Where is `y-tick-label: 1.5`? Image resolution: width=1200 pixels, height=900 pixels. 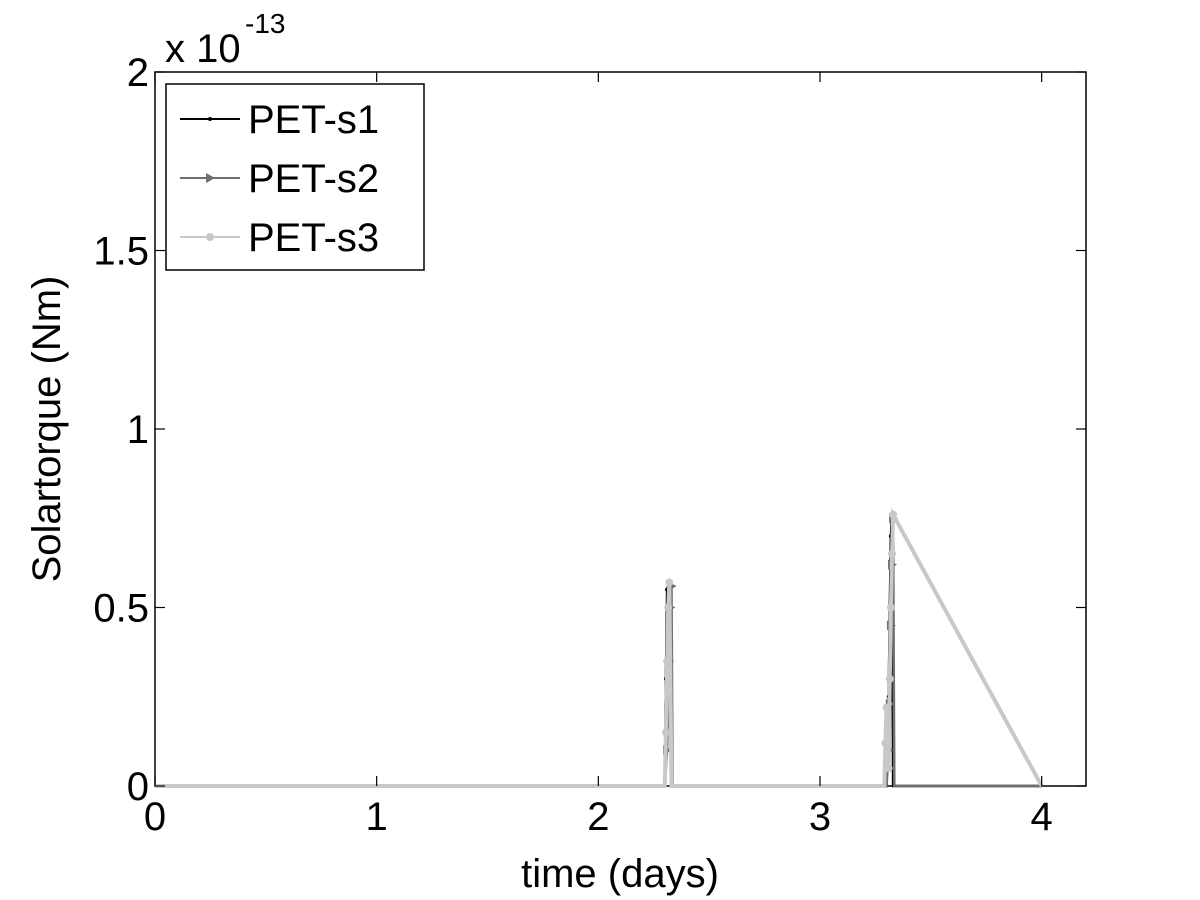 y-tick-label: 1.5 is located at coordinates (121, 252).